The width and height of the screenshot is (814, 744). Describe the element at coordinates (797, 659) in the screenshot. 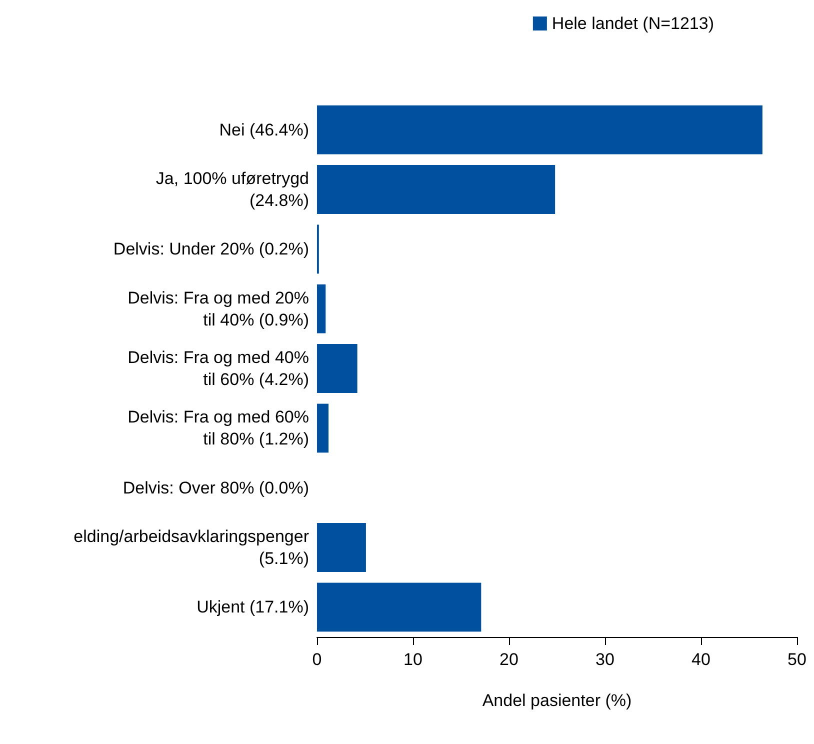

I see `x-tick-label: 50` at that location.